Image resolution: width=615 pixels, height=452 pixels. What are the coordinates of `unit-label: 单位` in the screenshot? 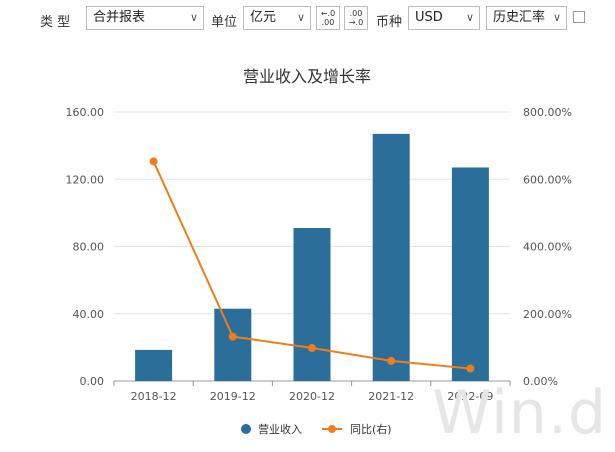 It's located at (224, 22).